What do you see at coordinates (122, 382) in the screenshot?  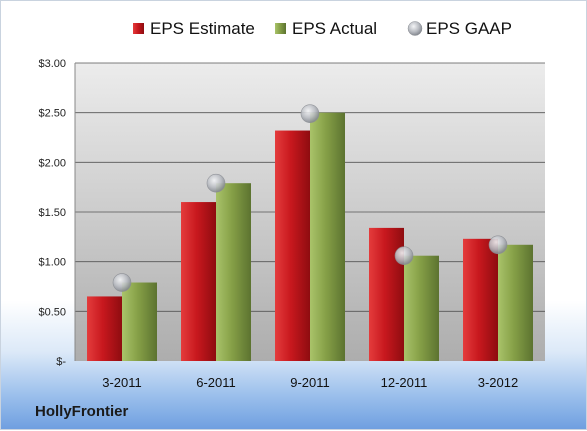 I see `x-tick-label: 3-2011` at bounding box center [122, 382].